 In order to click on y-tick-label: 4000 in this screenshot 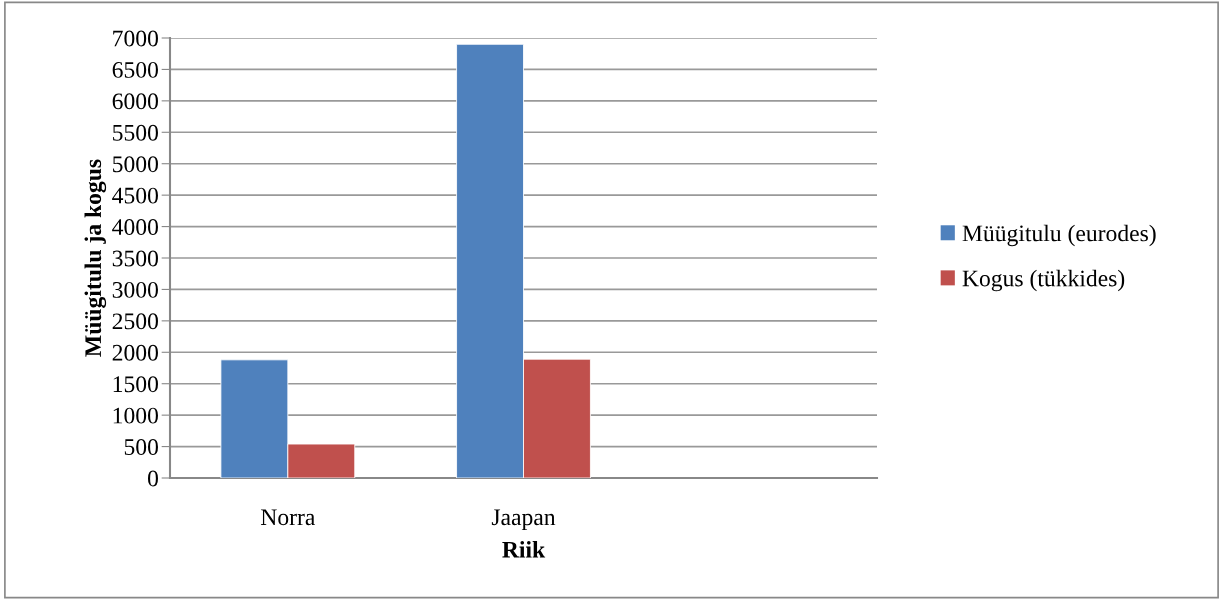, I will do `click(135, 227)`.